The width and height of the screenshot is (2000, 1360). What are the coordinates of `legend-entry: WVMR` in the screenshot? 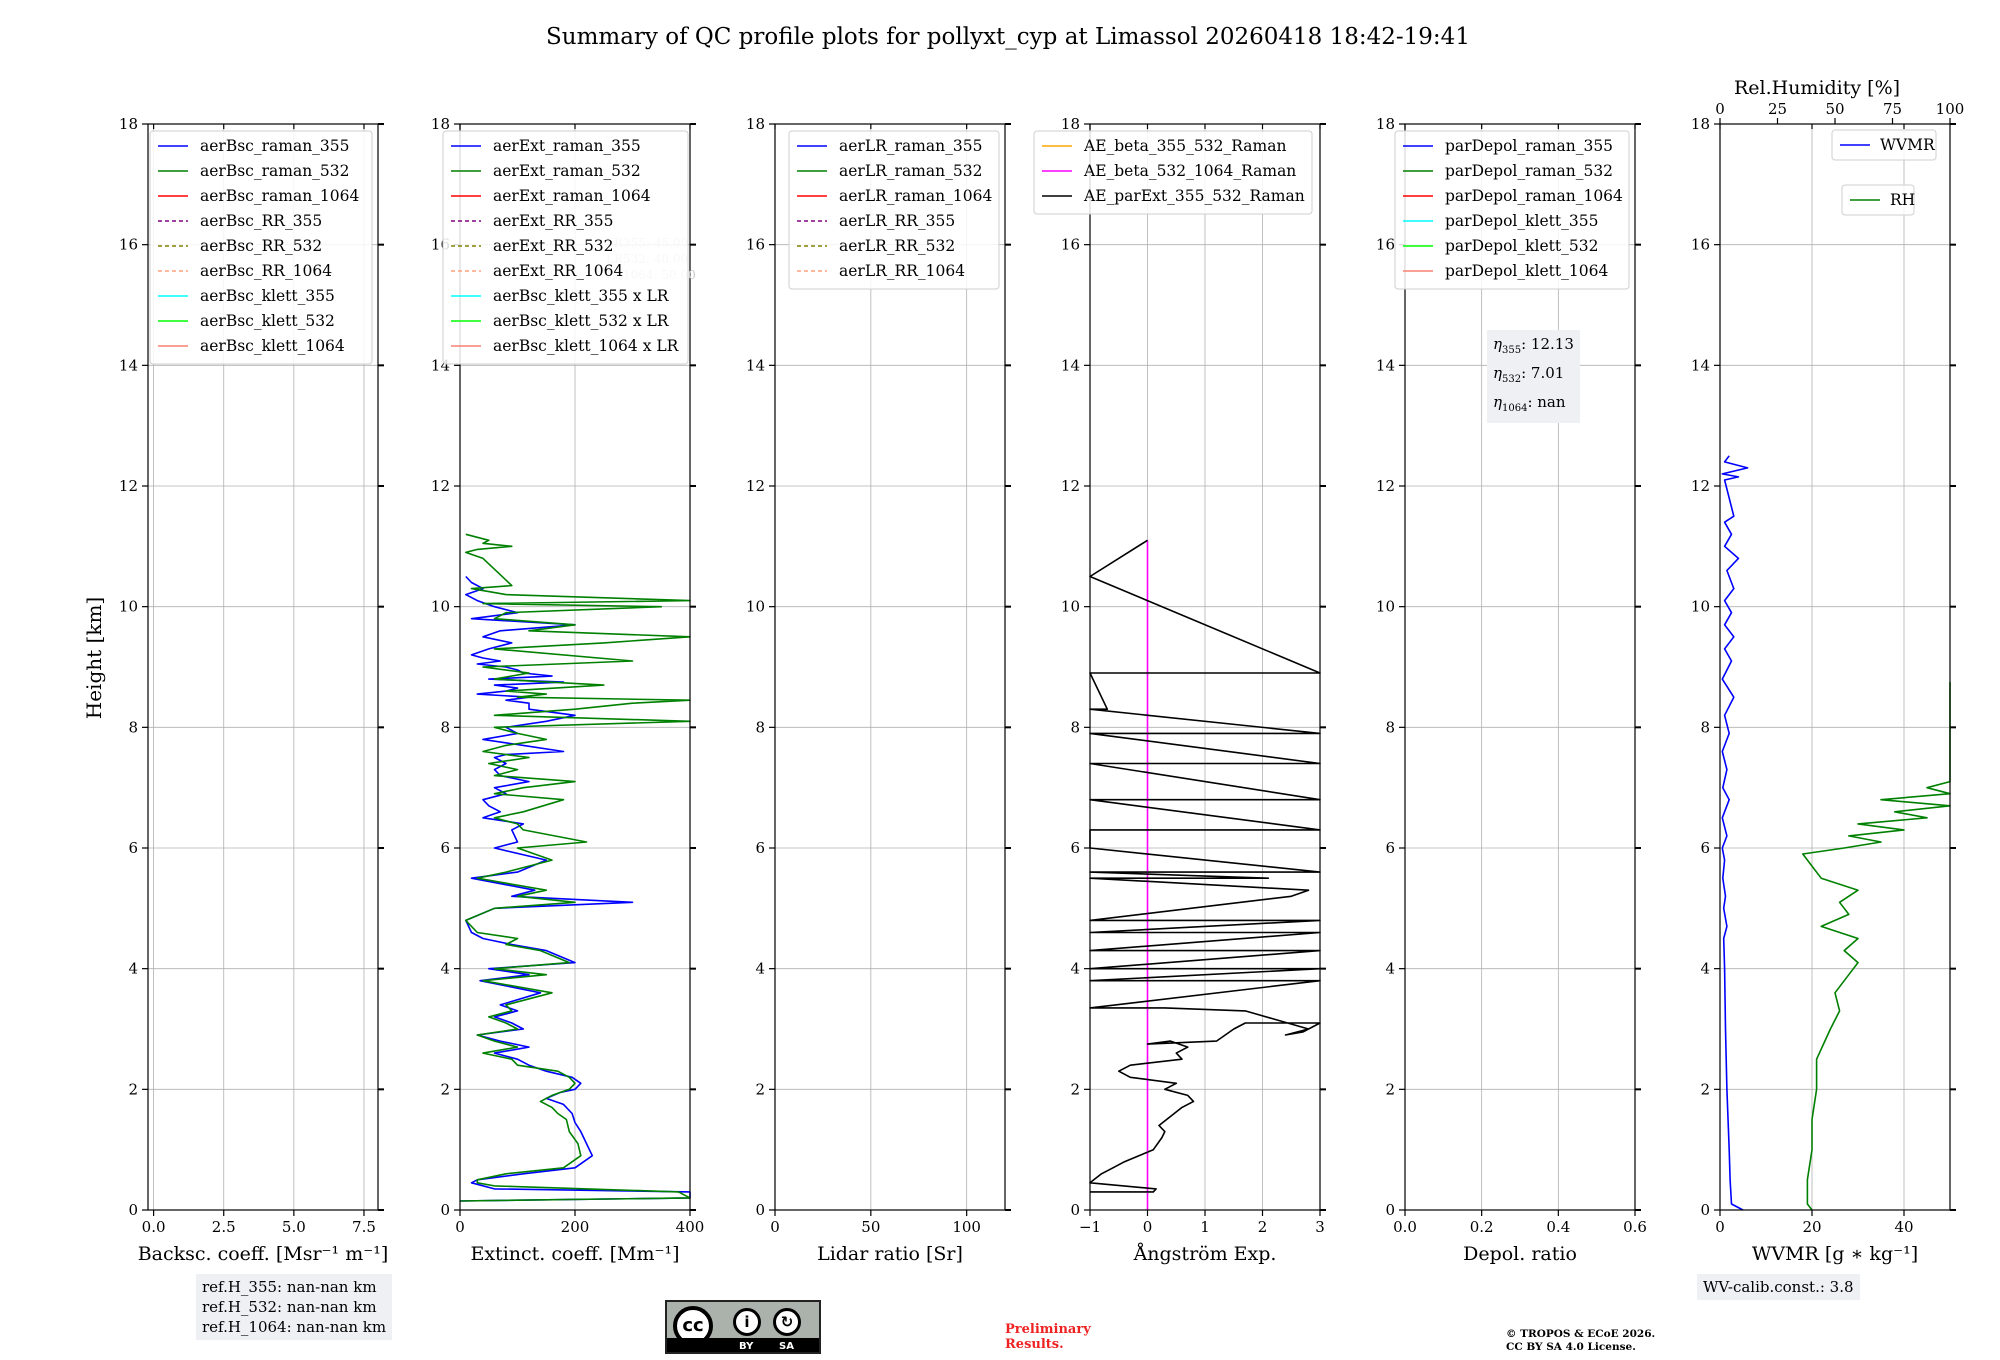 It's located at (1908, 145).